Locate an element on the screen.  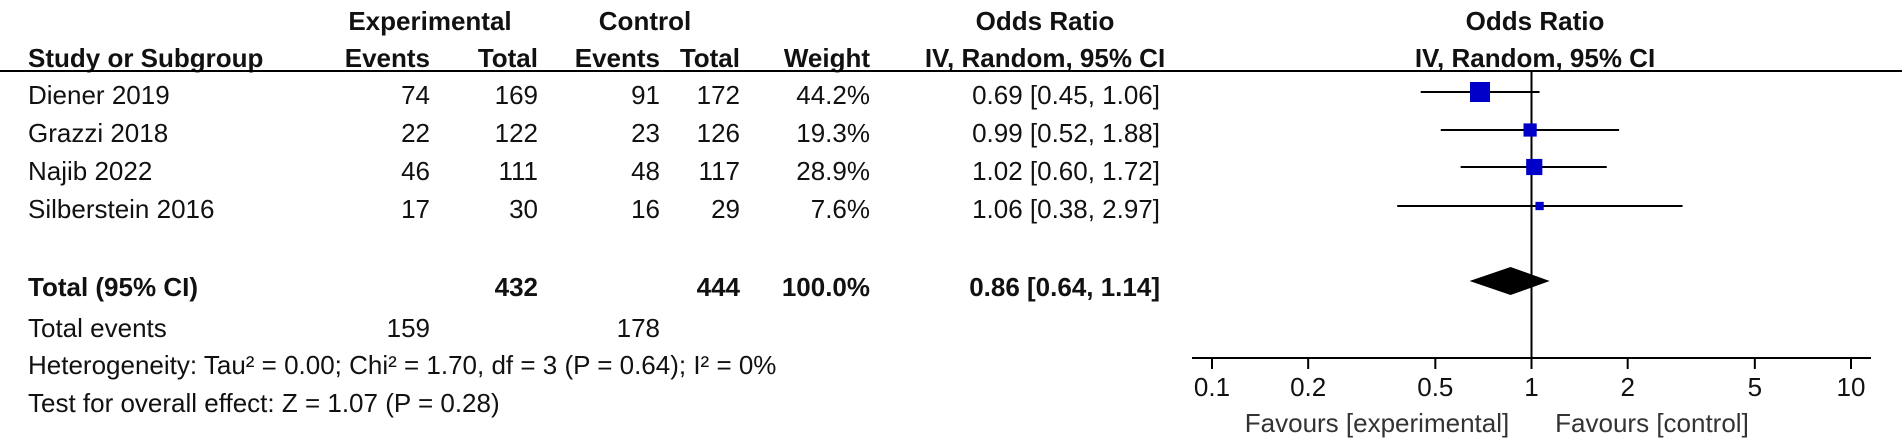
favours-control-label: Favours [control] is located at coordinates (1652, 423).